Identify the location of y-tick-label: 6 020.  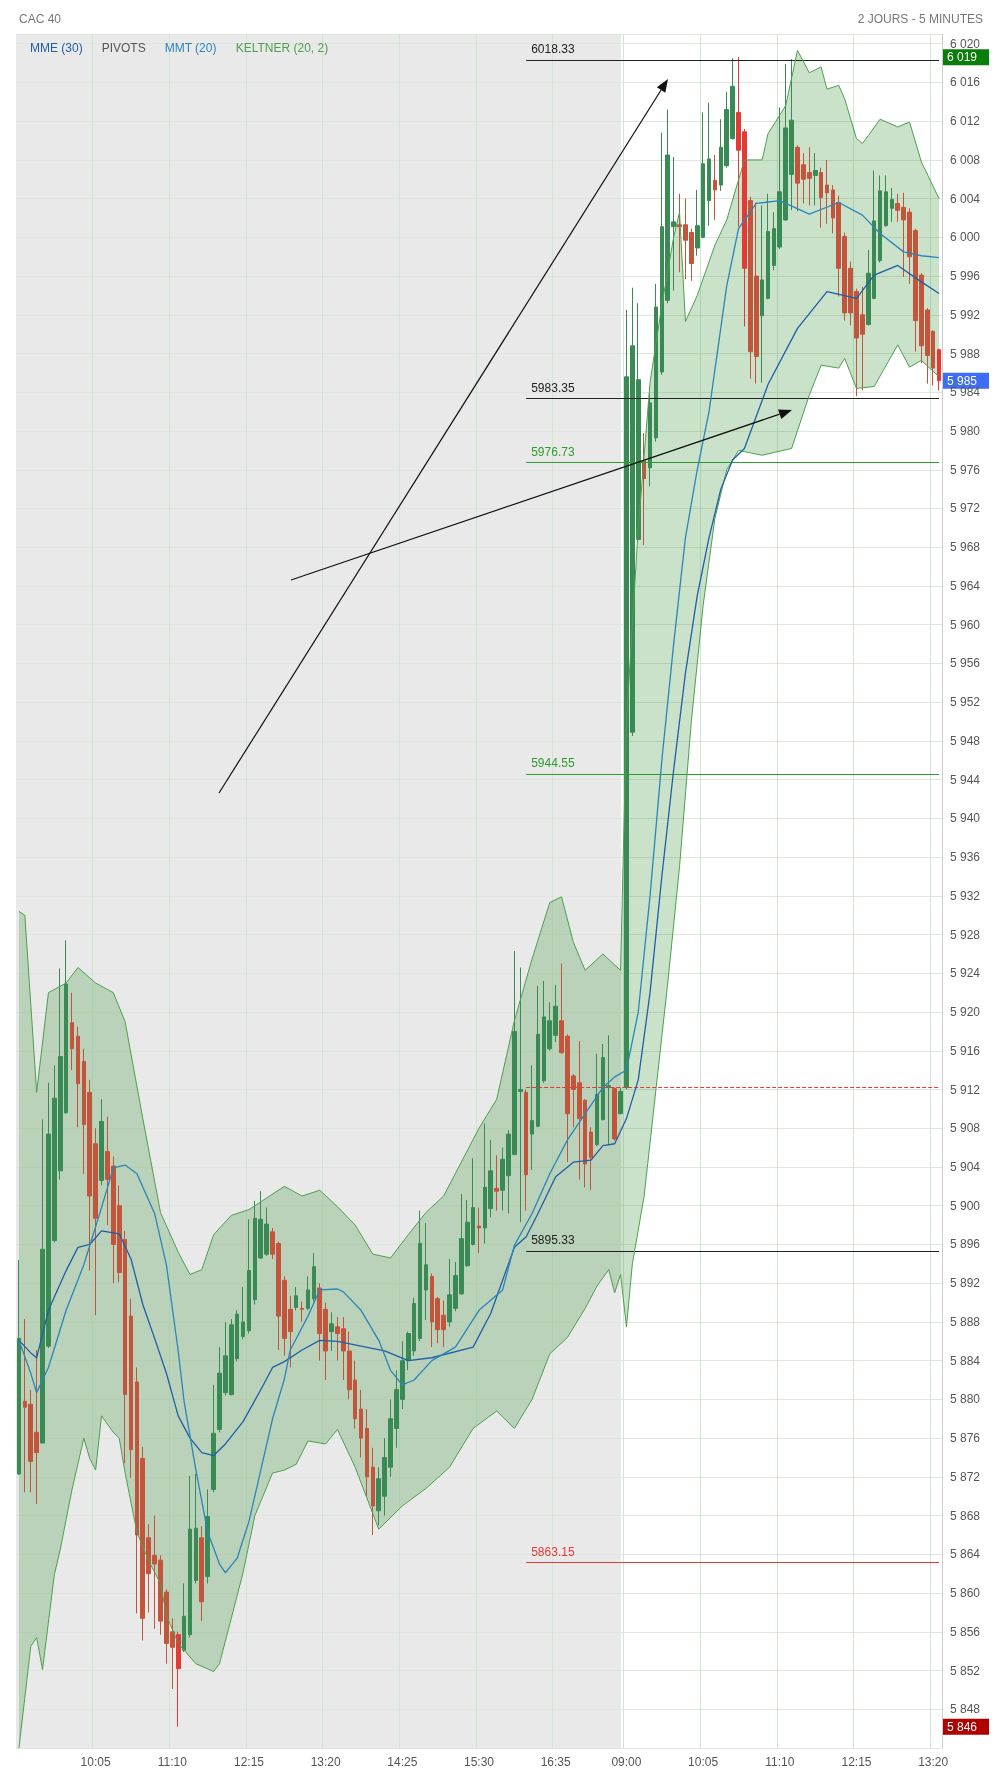
(965, 43).